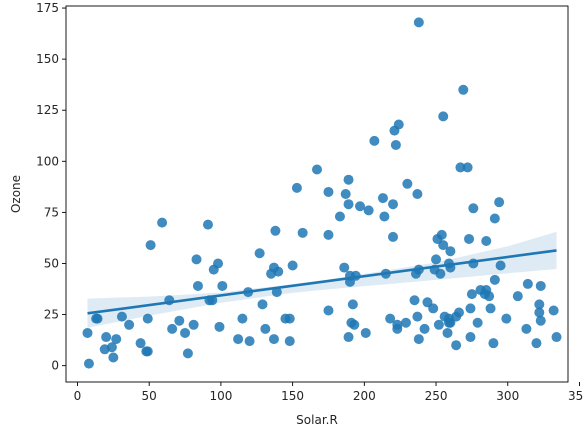  Describe the element at coordinates (220, 396) in the screenshot. I see `x-tick-label: 100` at that location.